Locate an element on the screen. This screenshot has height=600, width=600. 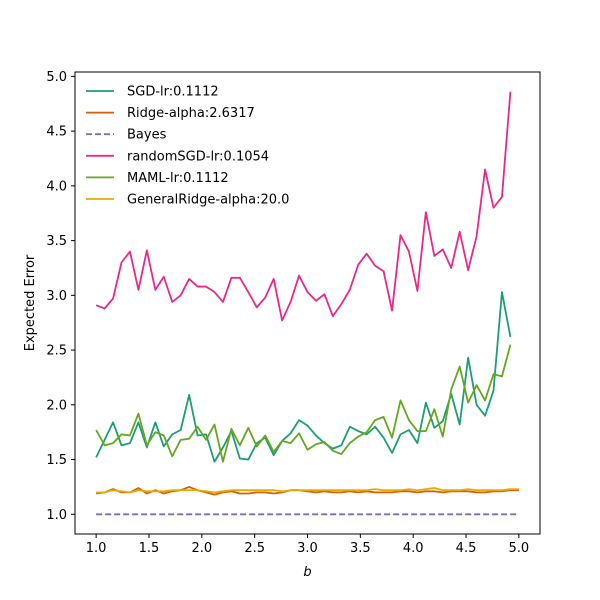
x-tick-label: 1.0 is located at coordinates (96, 548).